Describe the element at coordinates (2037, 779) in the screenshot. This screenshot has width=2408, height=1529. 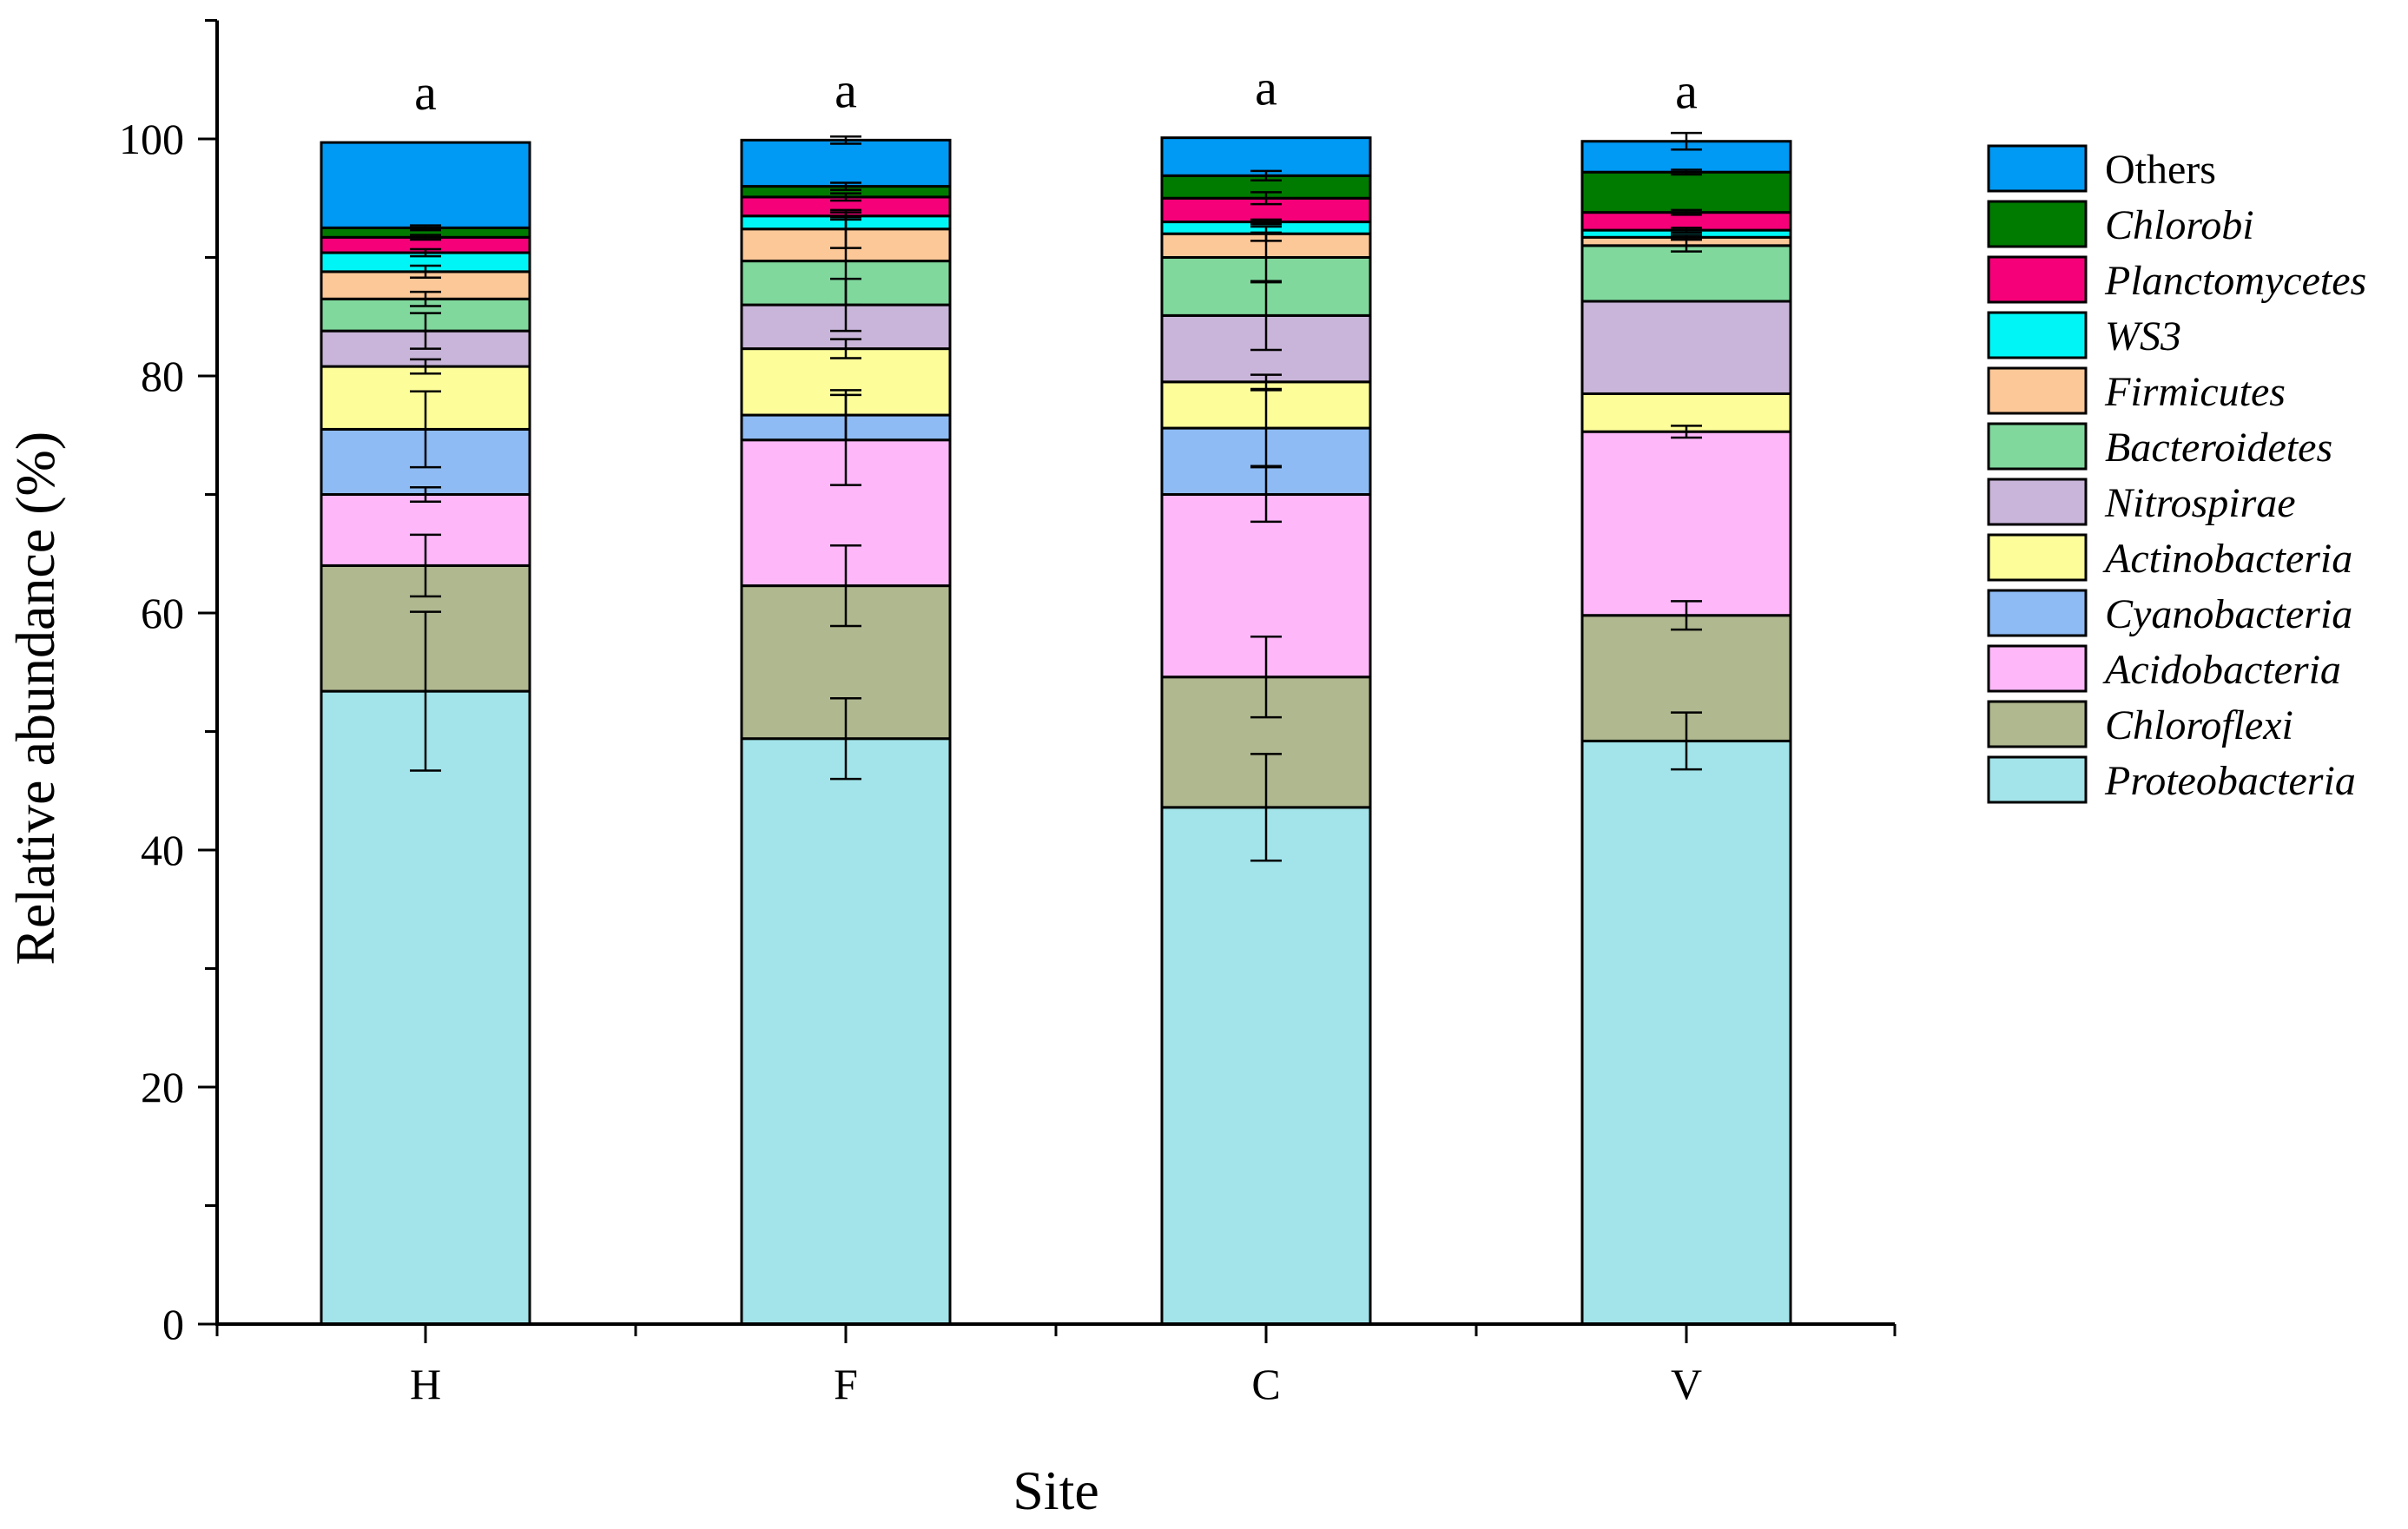
I see `legend-swatch-proteobacteria` at that location.